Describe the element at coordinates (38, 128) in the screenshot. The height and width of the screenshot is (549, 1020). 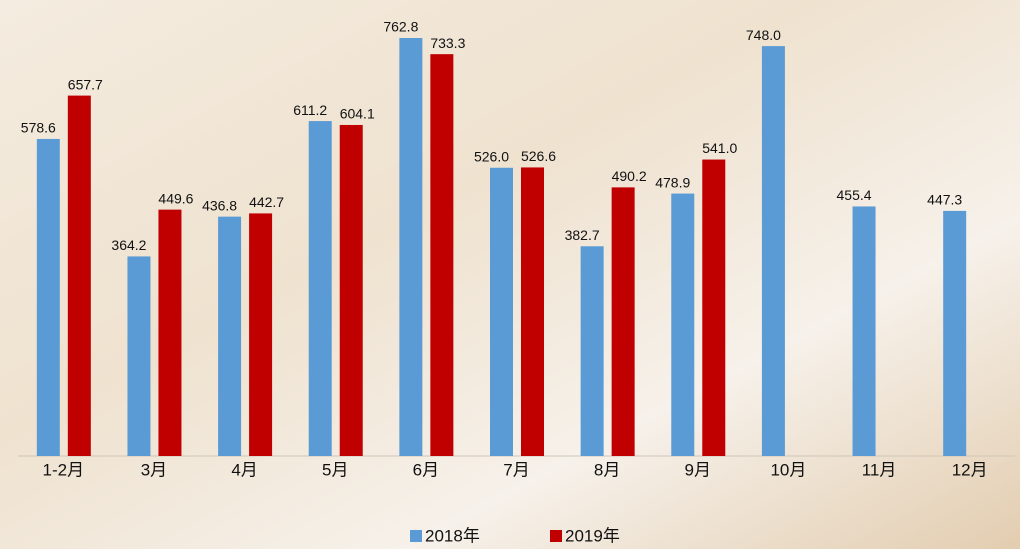
I see `value-label: 578.6` at that location.